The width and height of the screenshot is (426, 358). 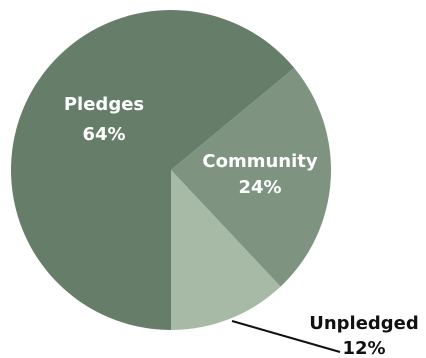 What do you see at coordinates (226, 250) in the screenshot?
I see `pie-slice-unpledged` at bounding box center [226, 250].